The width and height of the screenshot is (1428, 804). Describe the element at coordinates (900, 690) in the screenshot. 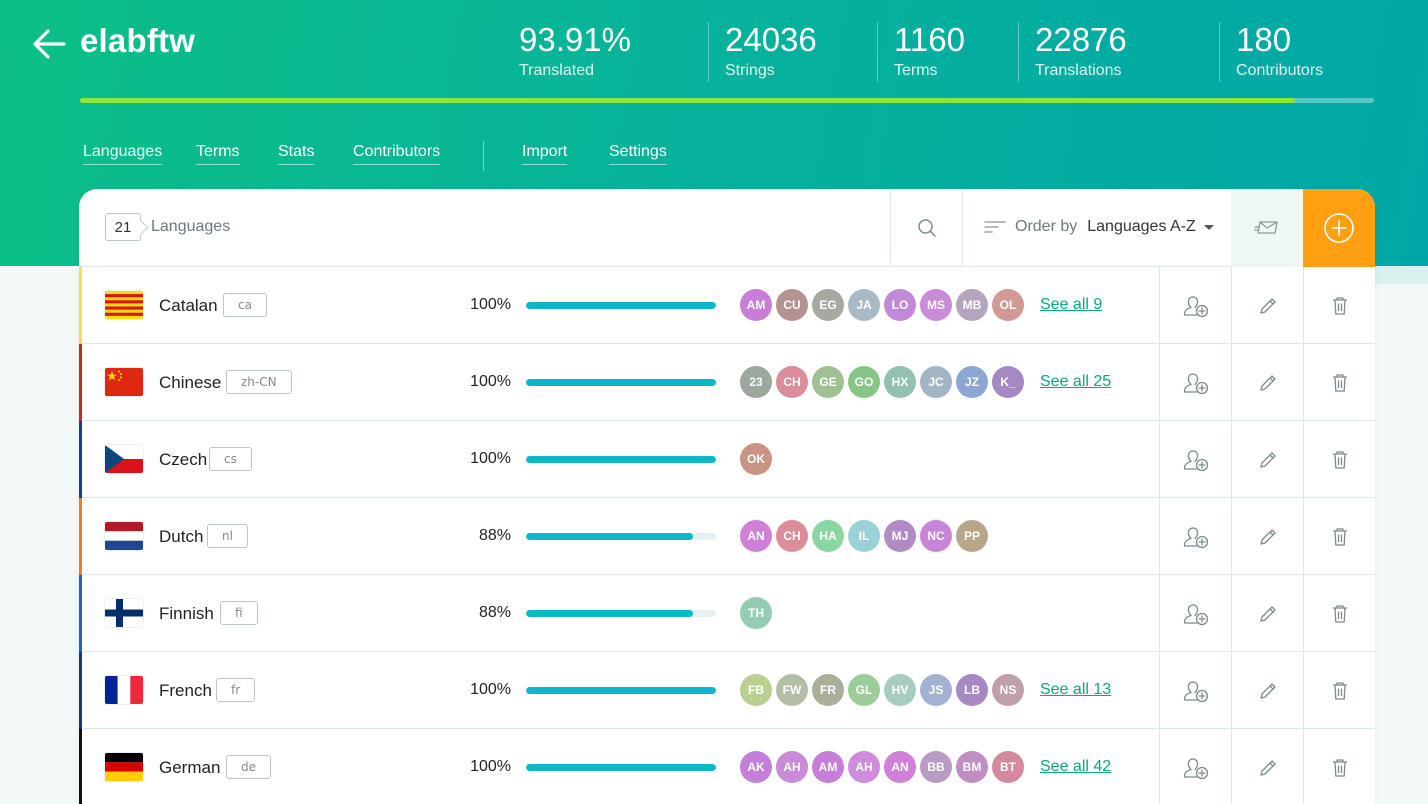

I see `avatar: HV` at that location.